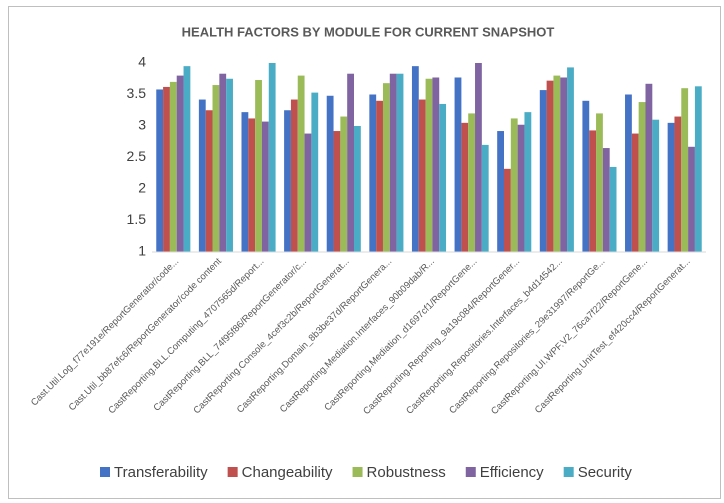 The width and height of the screenshot is (724, 503). What do you see at coordinates (161, 472) in the screenshot?
I see `legend-label: Transferability` at bounding box center [161, 472].